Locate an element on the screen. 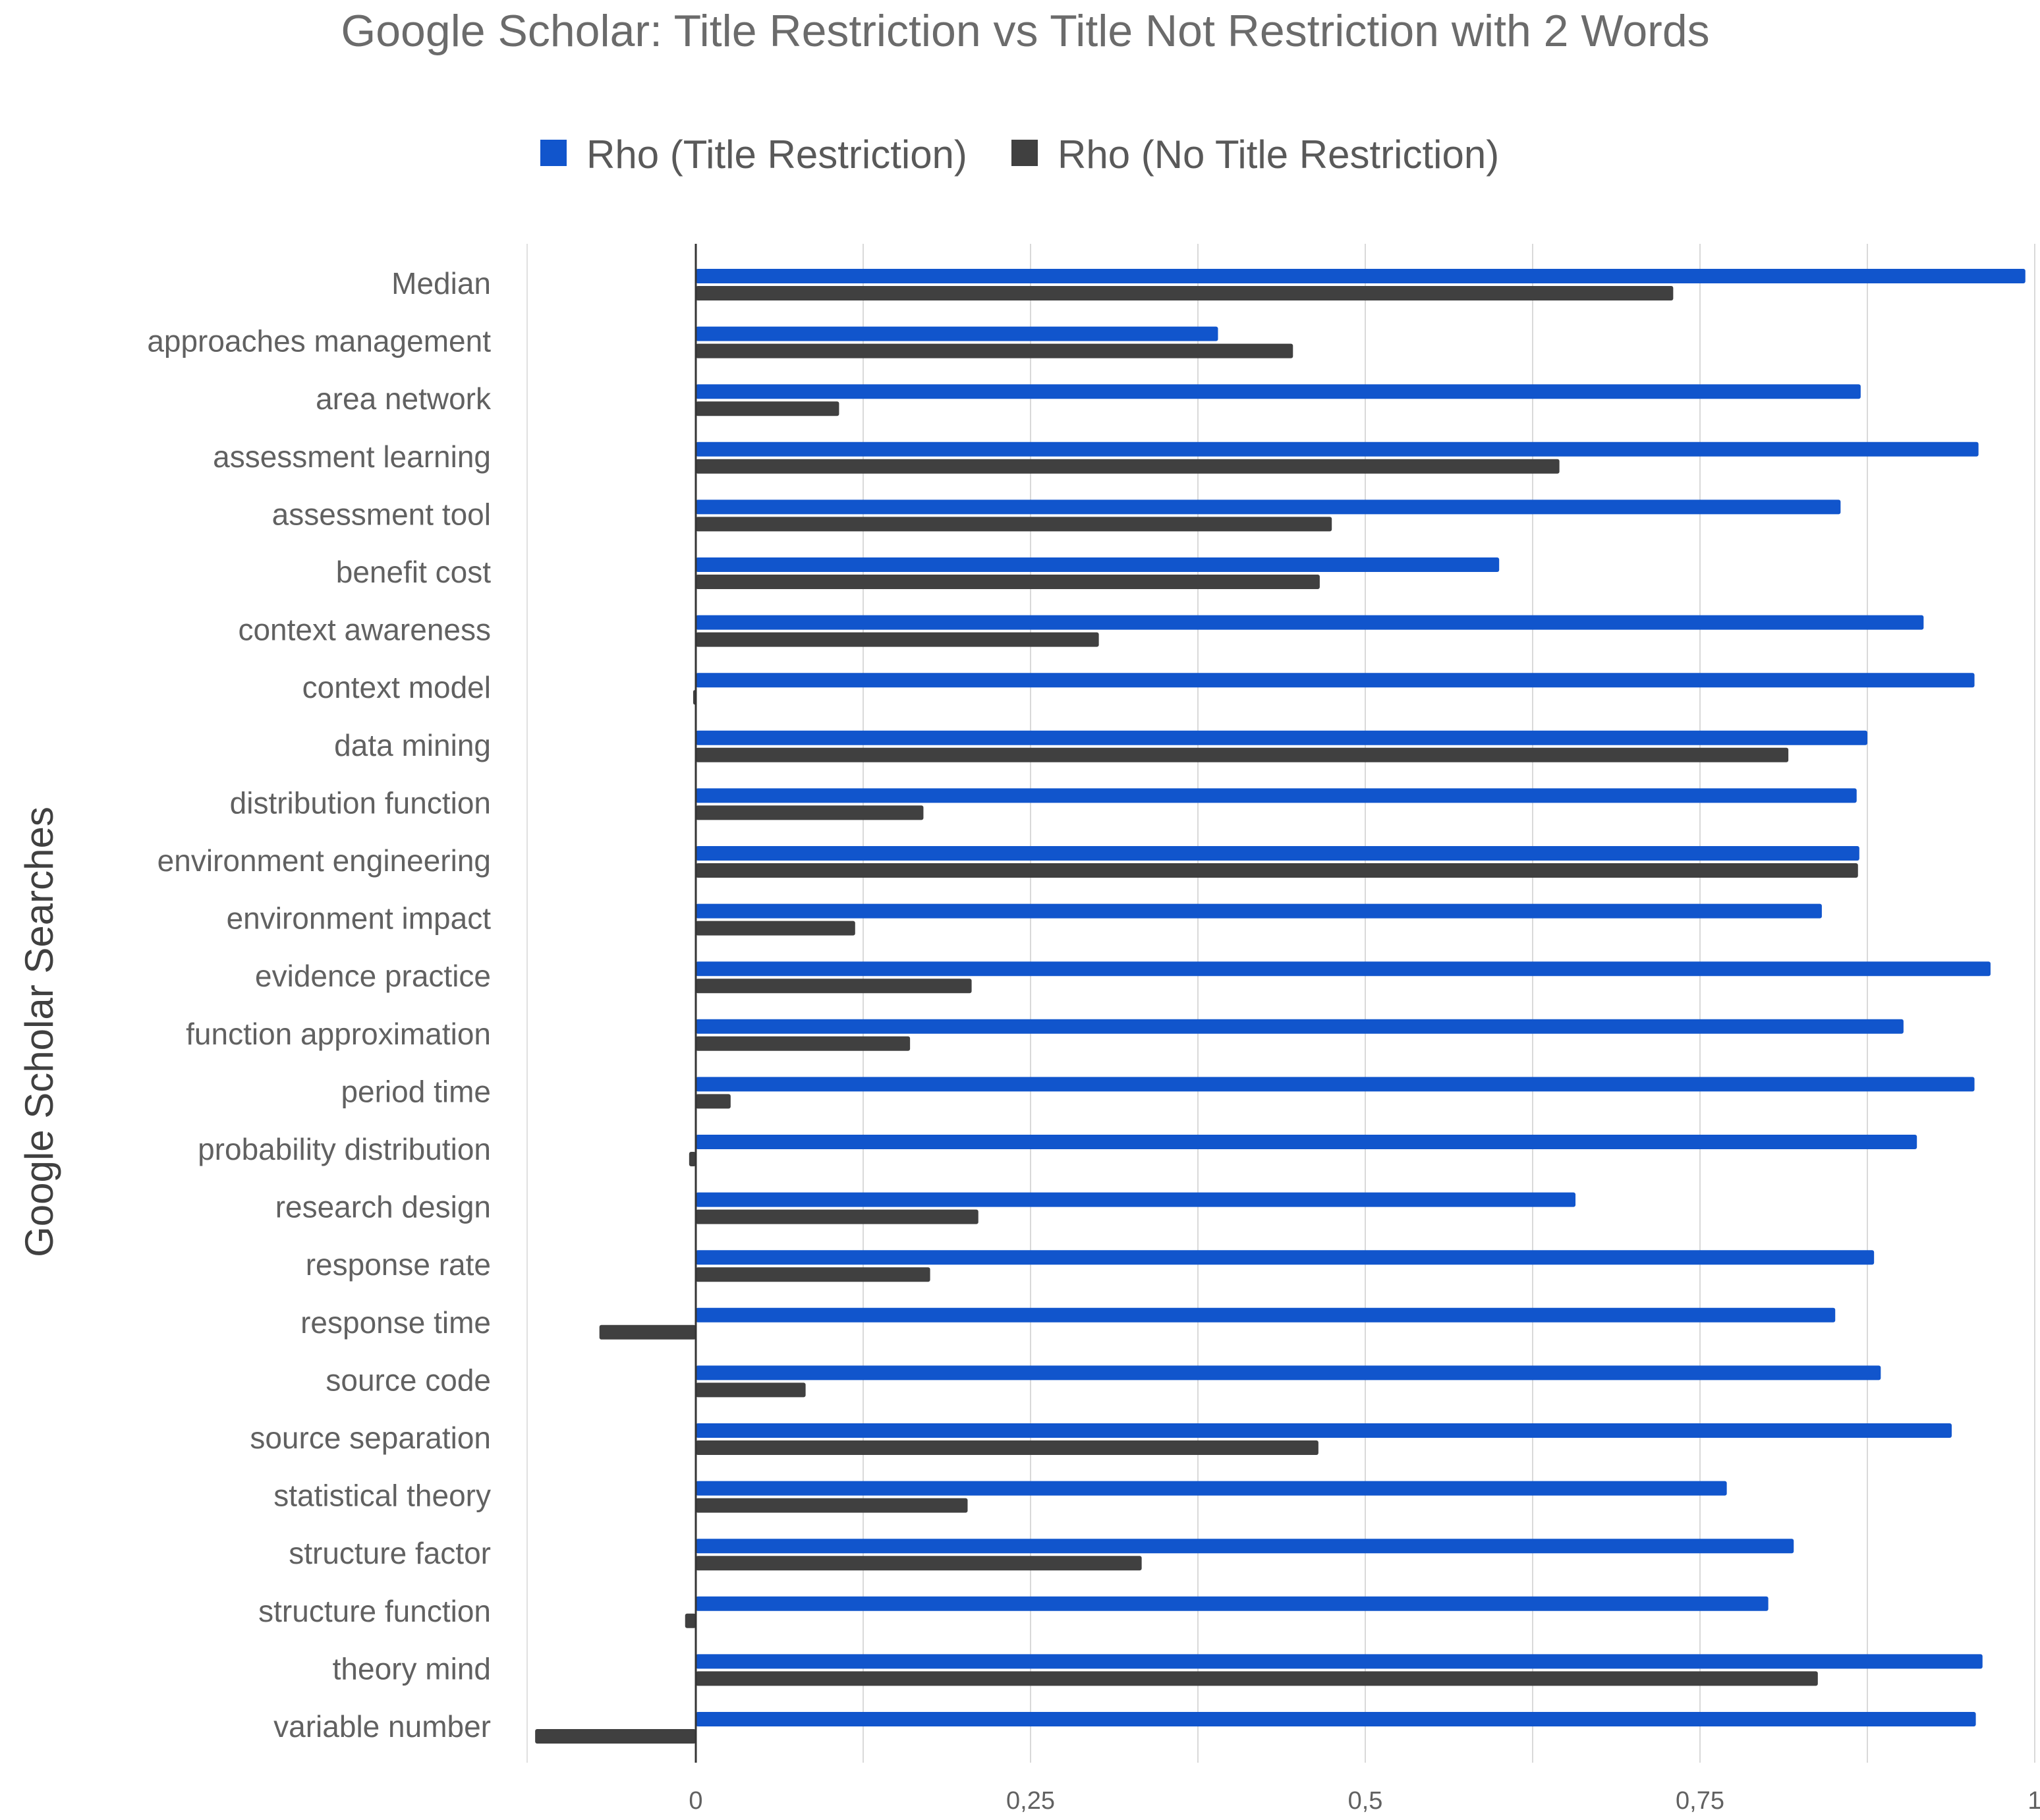 The width and height of the screenshot is (2040, 1820). x-tick-label: 0,5 is located at coordinates (1365, 1801).